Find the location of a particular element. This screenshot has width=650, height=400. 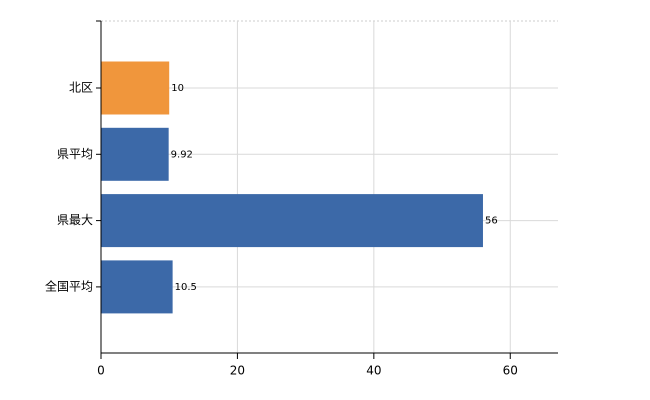

y-tick-label: 全国平均 is located at coordinates (69, 285).